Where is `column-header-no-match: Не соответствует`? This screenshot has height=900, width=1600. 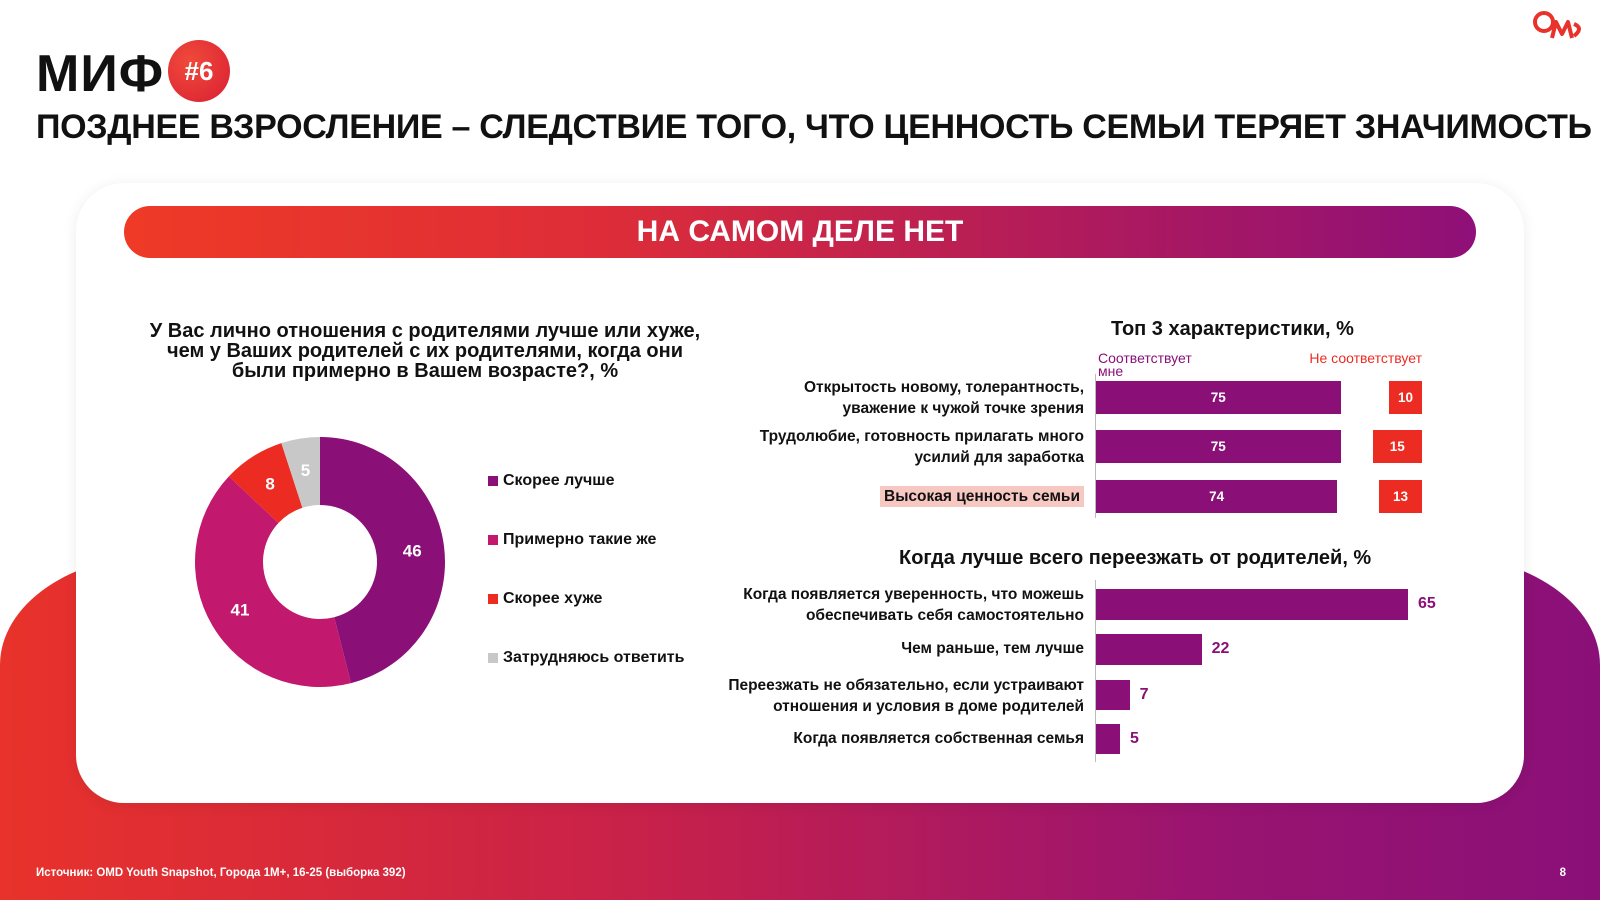
column-header-no-match: Не соответствует is located at coordinates (1365, 358).